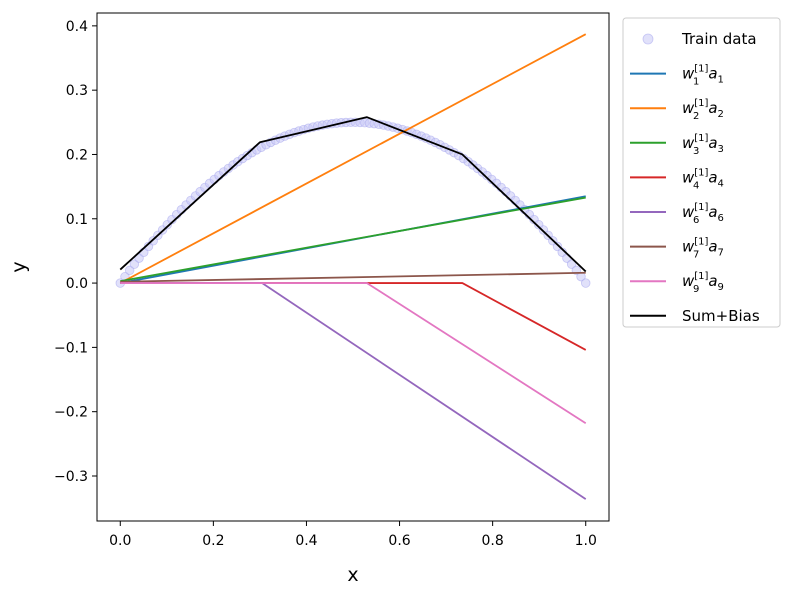 The height and width of the screenshot is (598, 800). I want to click on legend-series-label: w[1] 9 a9, so click(703, 283).